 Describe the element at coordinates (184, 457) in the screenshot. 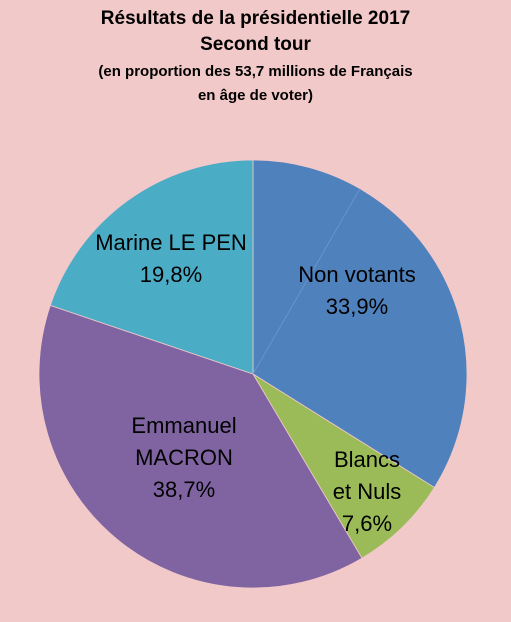

I see `slice-name-label-3: MACRON` at that location.